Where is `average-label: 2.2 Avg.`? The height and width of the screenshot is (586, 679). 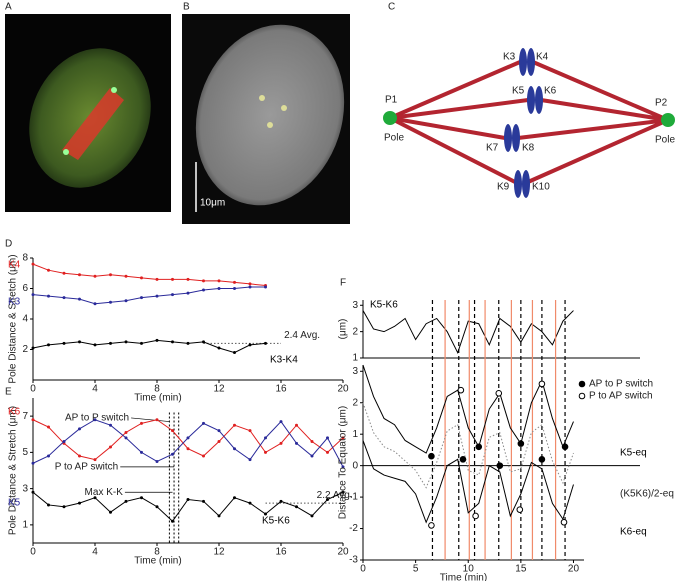 average-label: 2.2 Avg. is located at coordinates (335, 495).